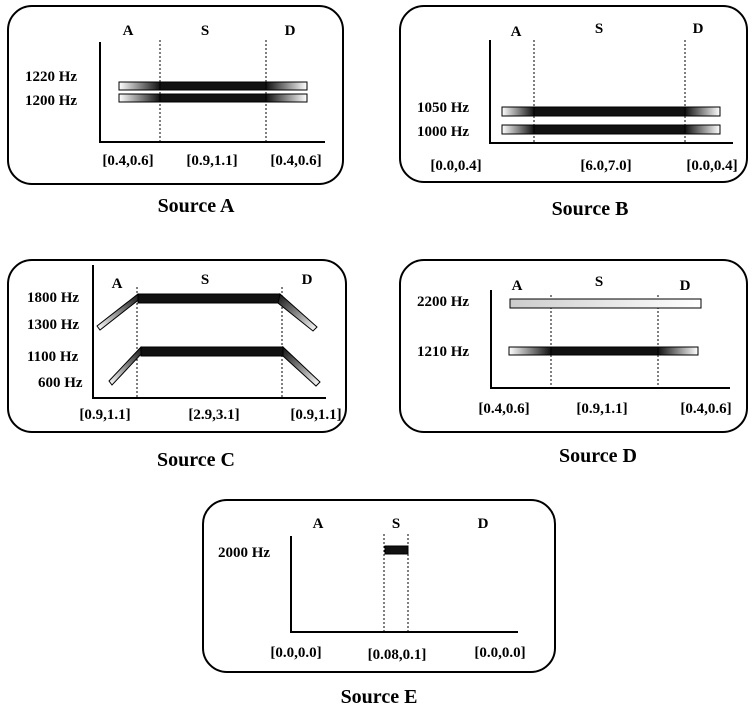  I want to click on panel-caption: Source B, so click(590, 209).